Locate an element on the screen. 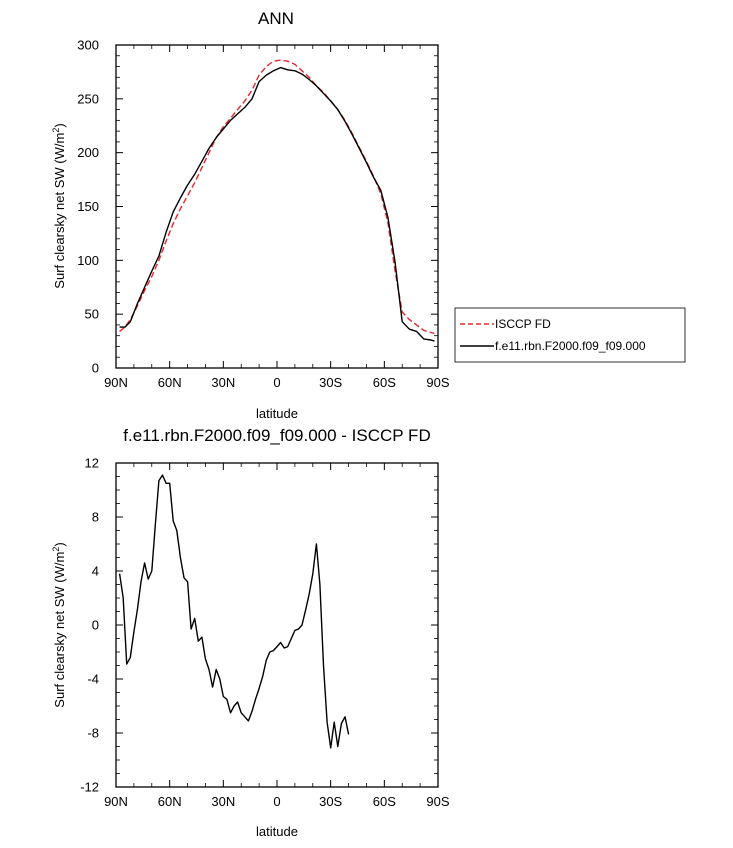 This screenshot has width=733, height=848. bottom-x-tick-label: 90S is located at coordinates (437, 801).